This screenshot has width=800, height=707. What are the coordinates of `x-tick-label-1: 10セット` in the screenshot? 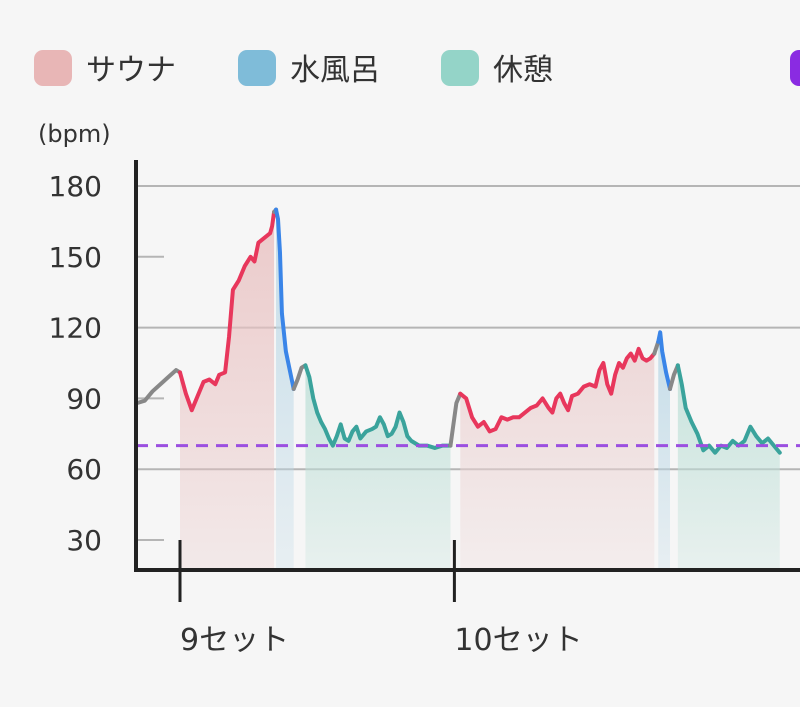 It's located at (518, 640).